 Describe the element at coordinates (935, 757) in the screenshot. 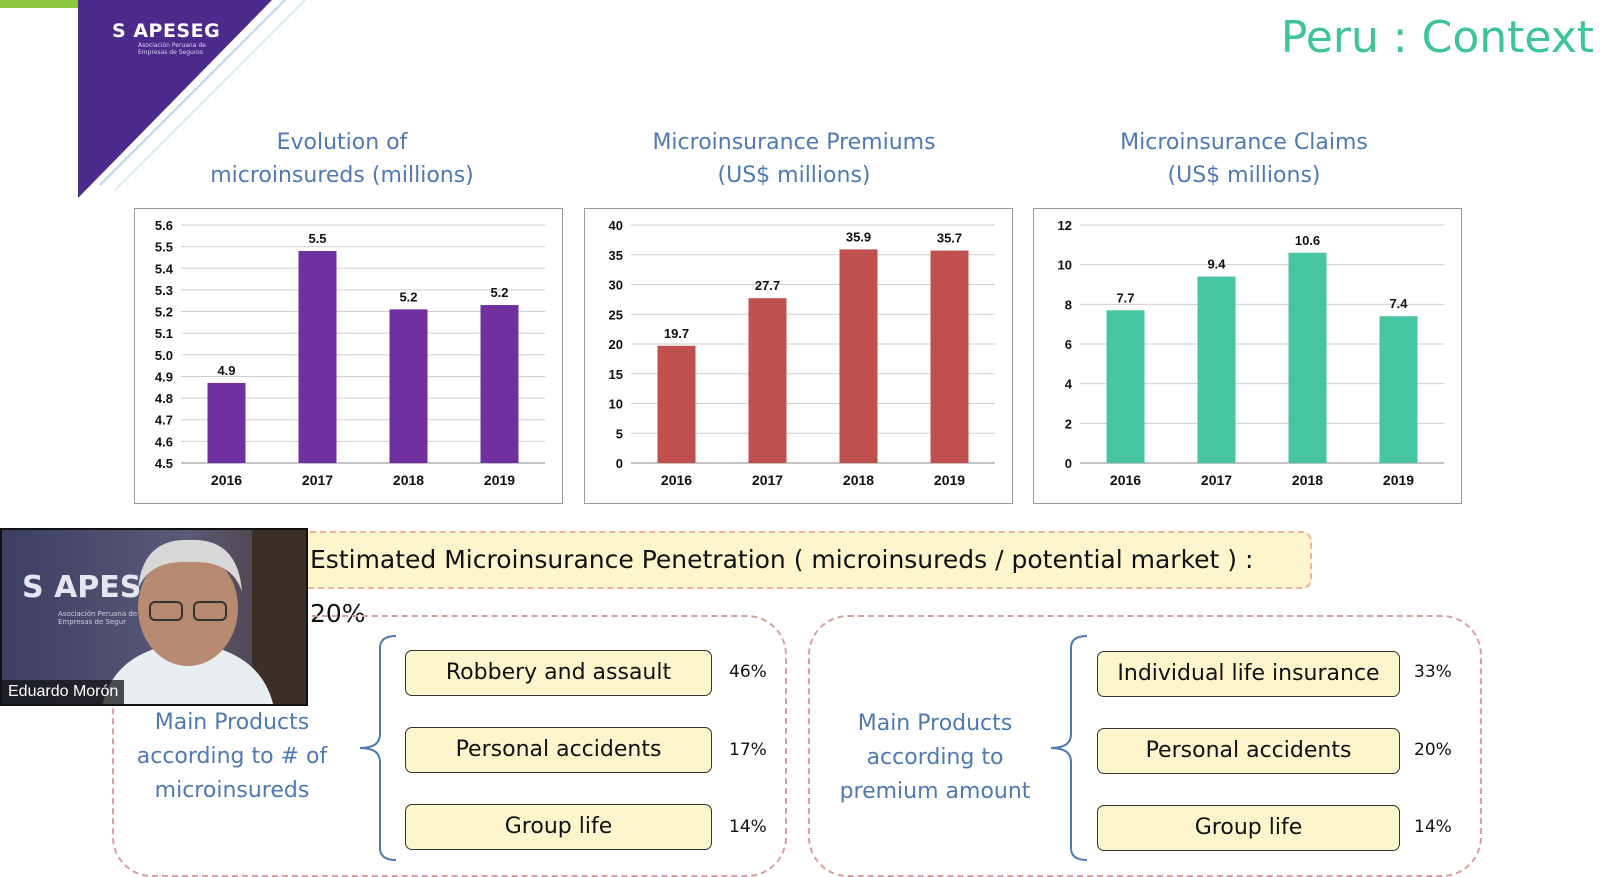

I see `group-2-label-line2: according to` at that location.